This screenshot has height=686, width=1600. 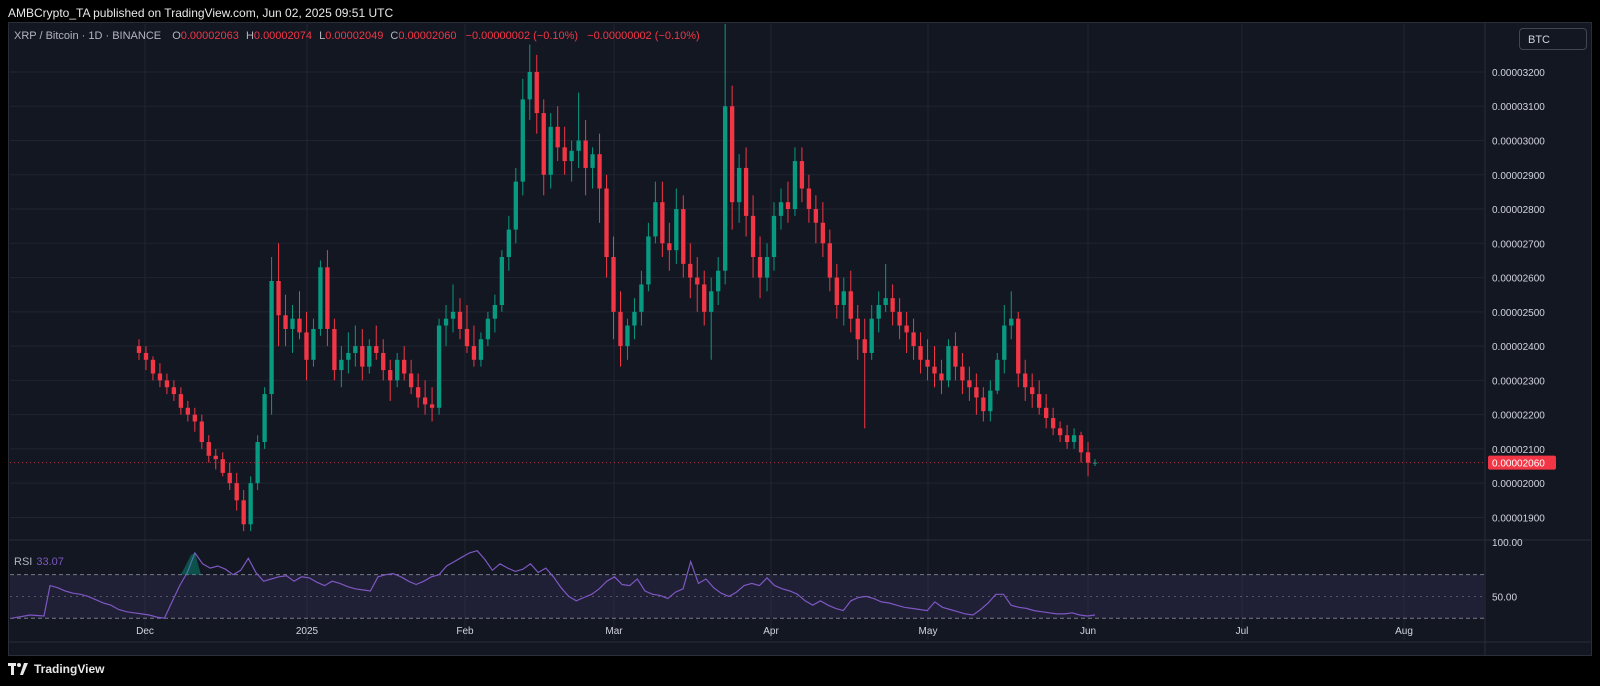 What do you see at coordinates (145, 631) in the screenshot?
I see `x-tick-label: Dec` at bounding box center [145, 631].